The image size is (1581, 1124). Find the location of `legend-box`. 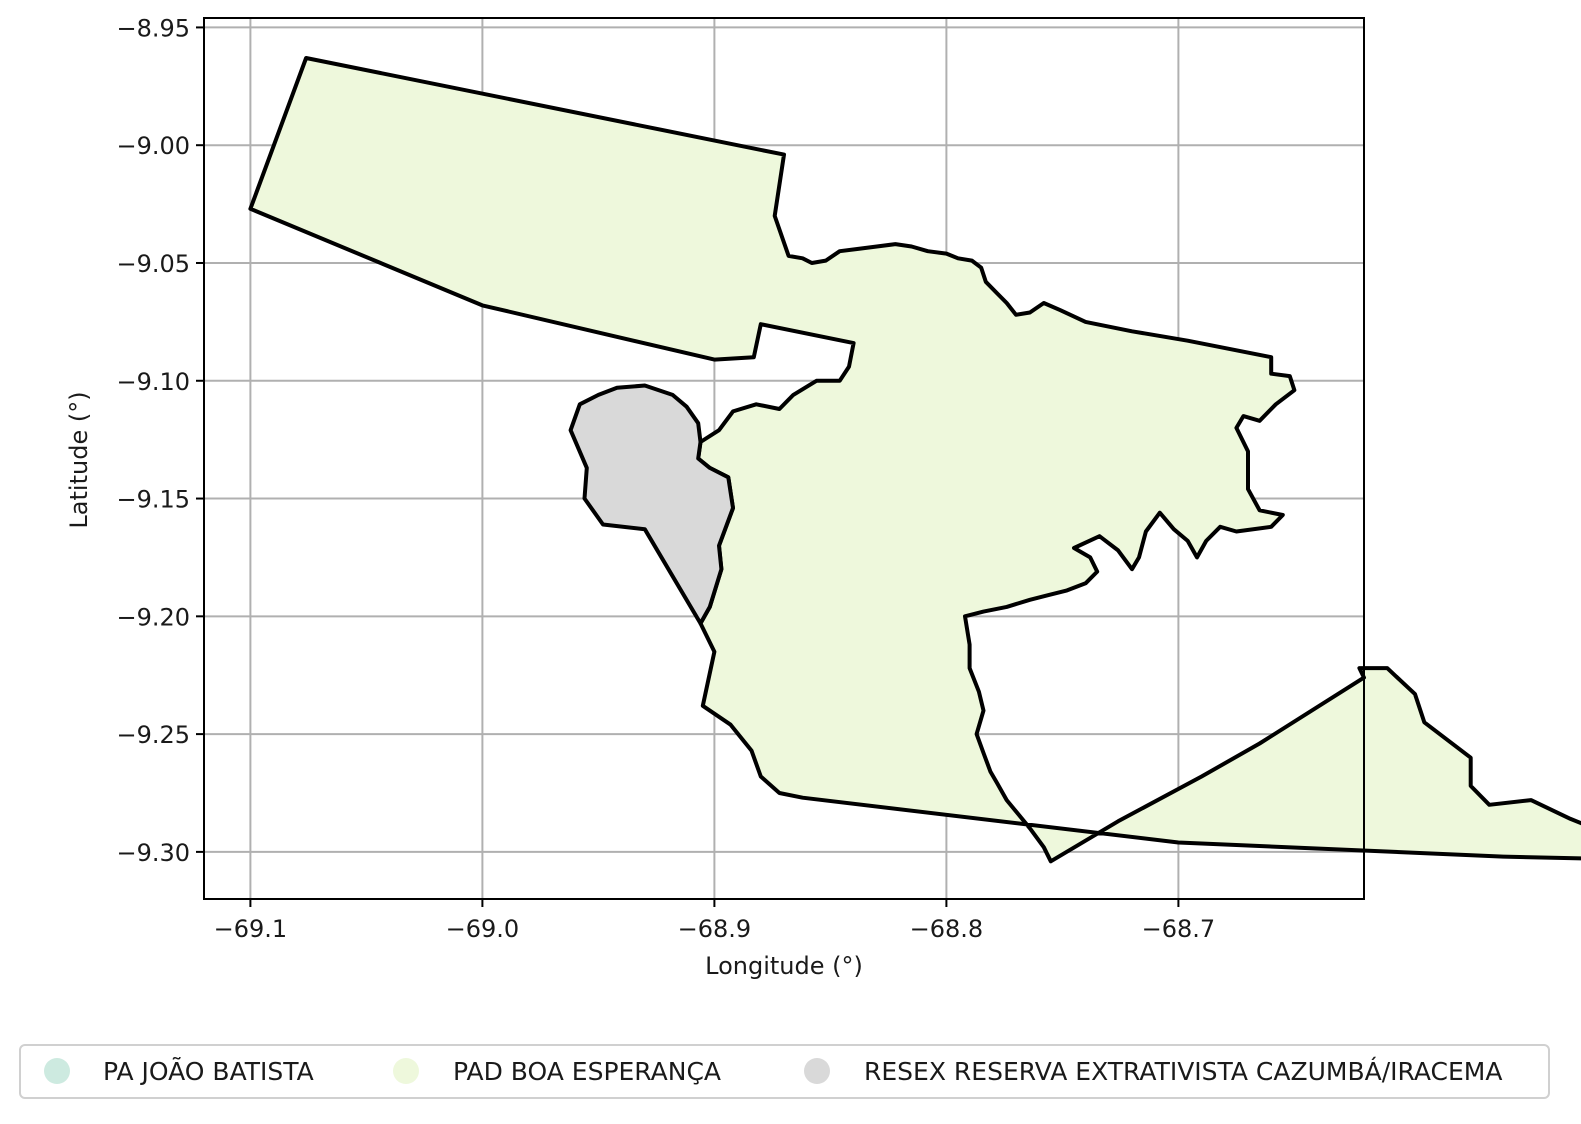

legend-box is located at coordinates (784, 1071).